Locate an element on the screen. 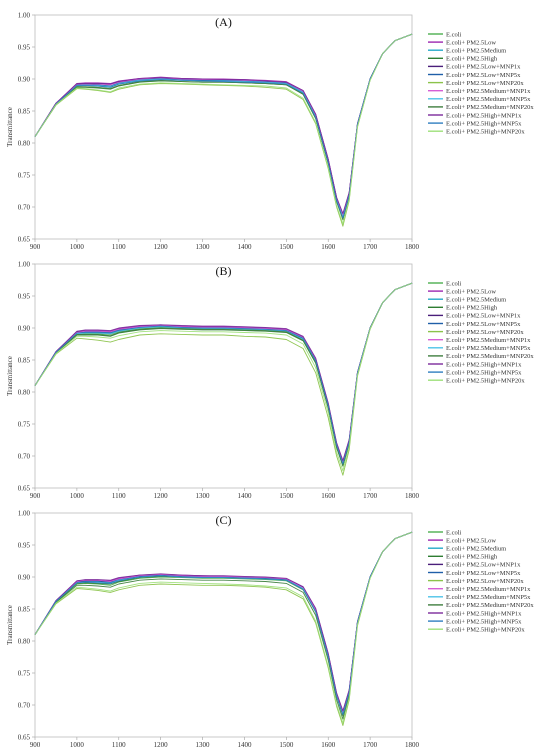  chart-title: (C) is located at coordinates (224, 520).